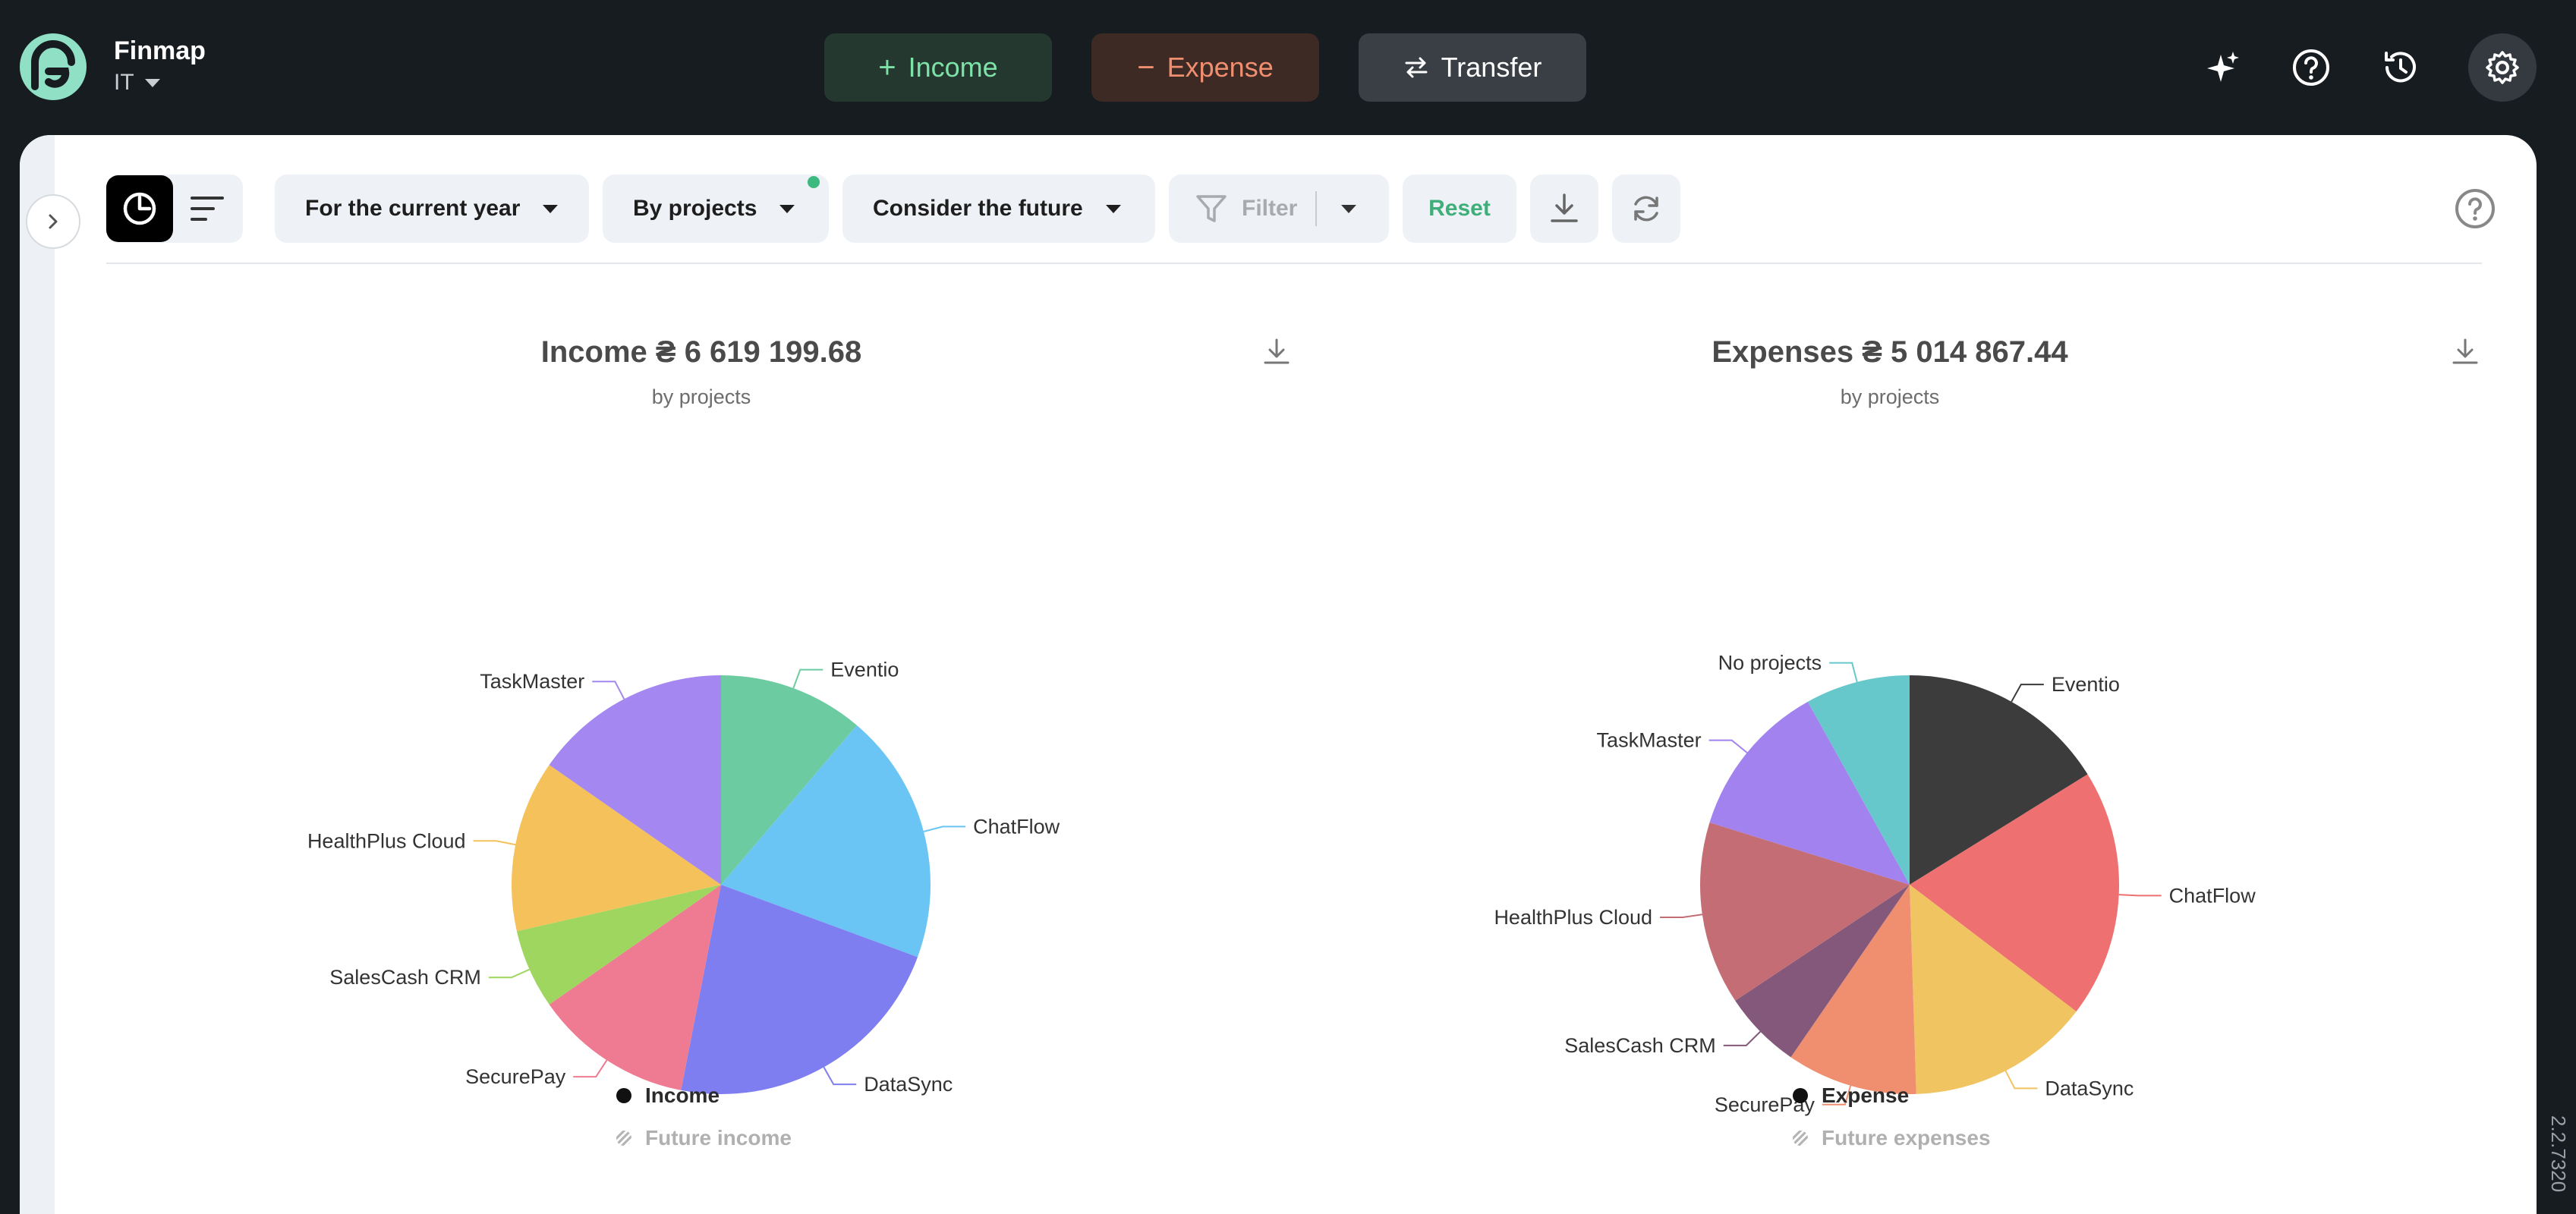 The width and height of the screenshot is (2576, 1214). Describe the element at coordinates (1906, 1138) in the screenshot. I see `legend-label-future-expenses: Future expenses` at that location.